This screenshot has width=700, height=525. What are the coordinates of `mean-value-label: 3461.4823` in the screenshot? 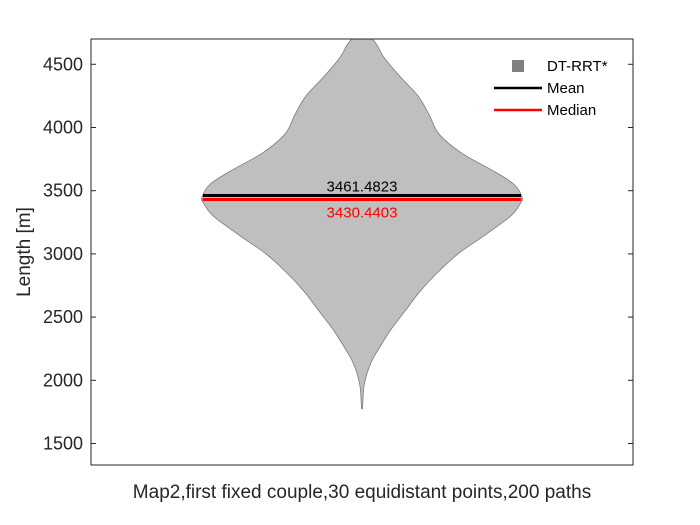 It's located at (362, 187).